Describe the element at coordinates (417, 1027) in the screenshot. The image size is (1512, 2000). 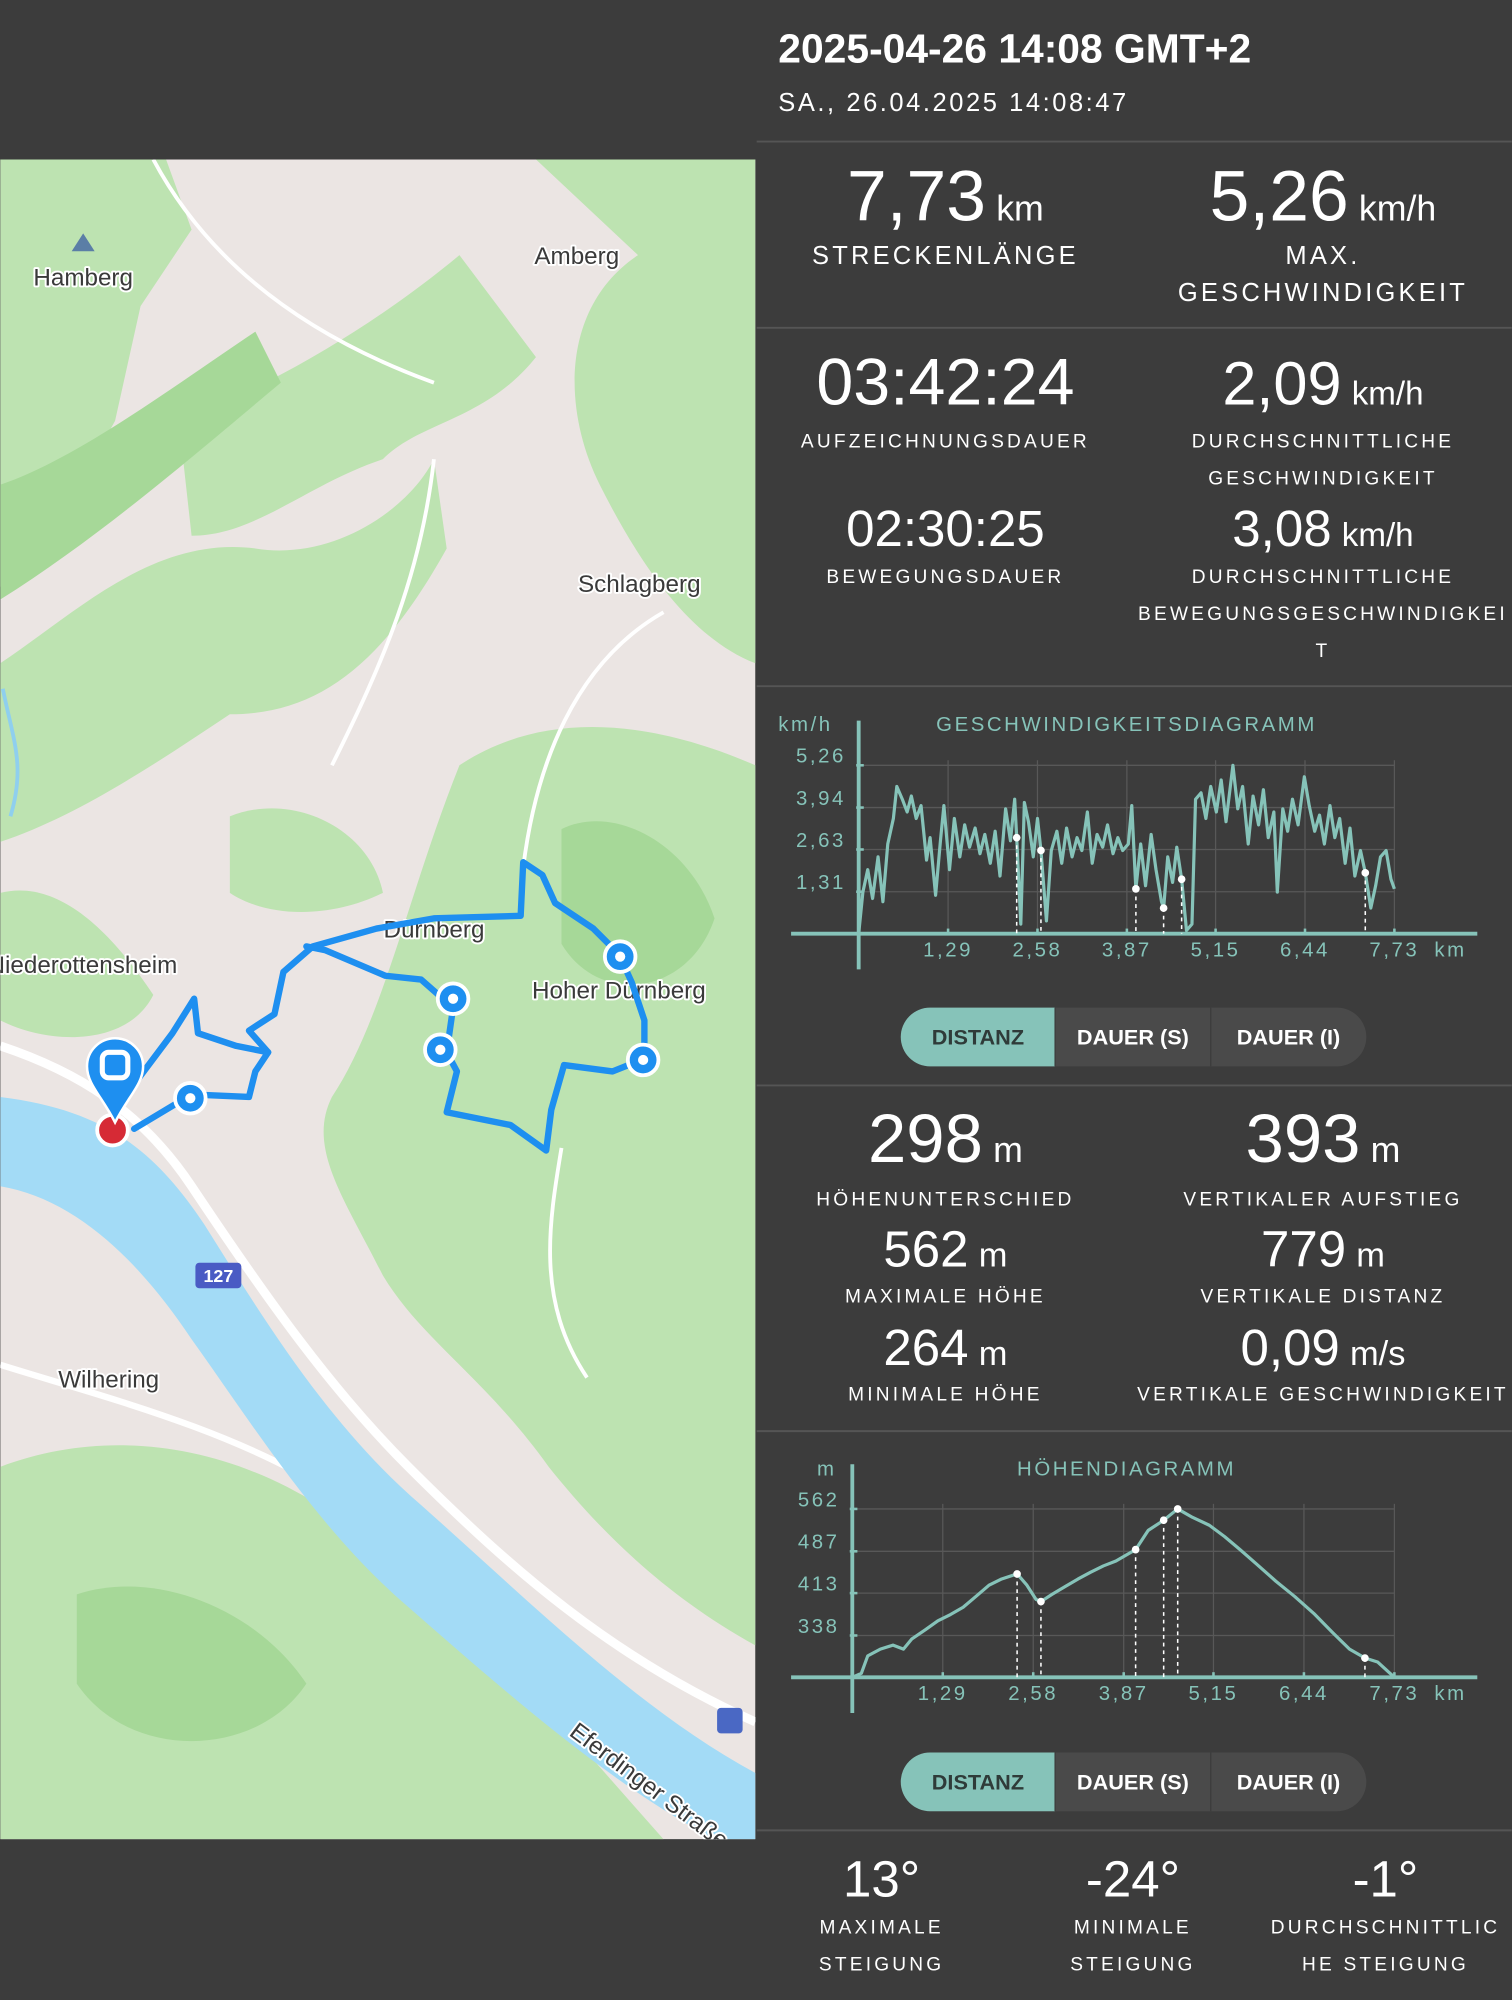
I see `waypoints` at that location.